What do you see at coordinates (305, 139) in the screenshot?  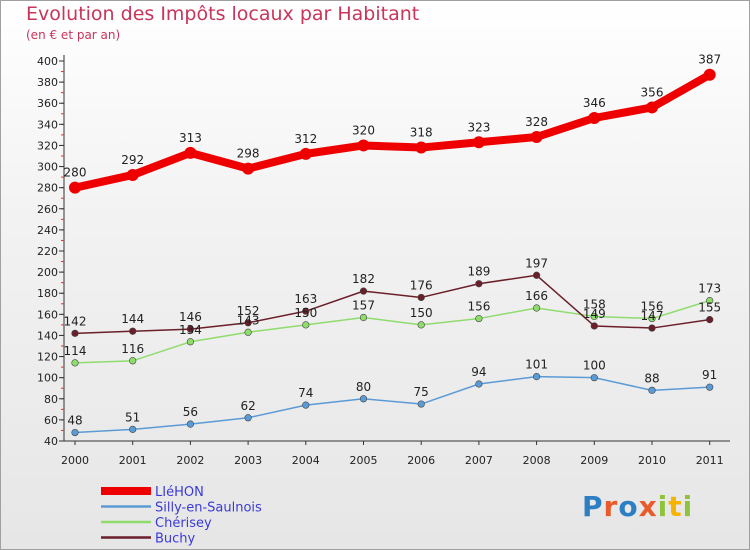 I see `data-label: 312` at bounding box center [305, 139].